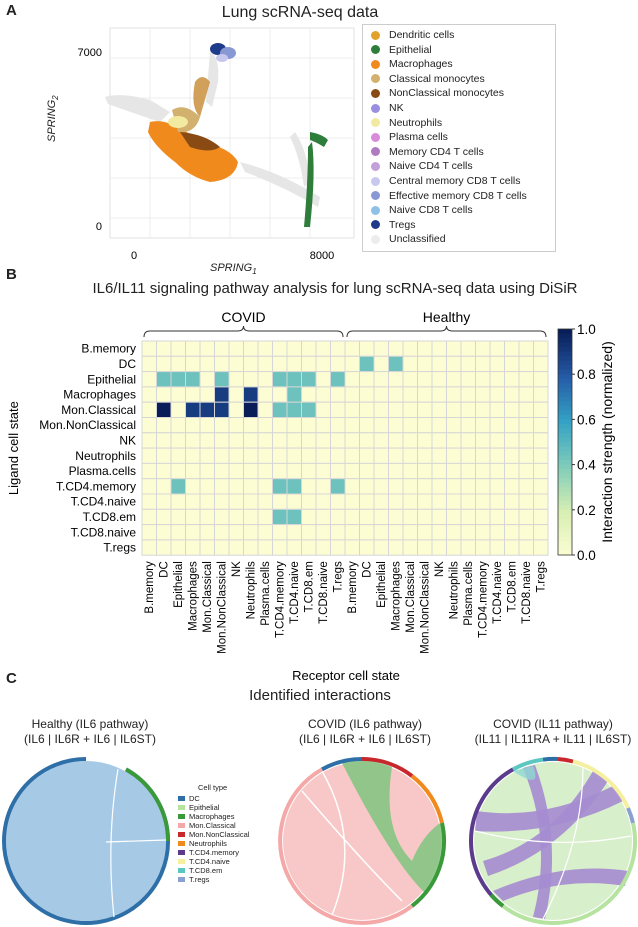 This screenshot has width=638, height=927. Describe the element at coordinates (375, 50) in the screenshot. I see `legend-marker` at that location.